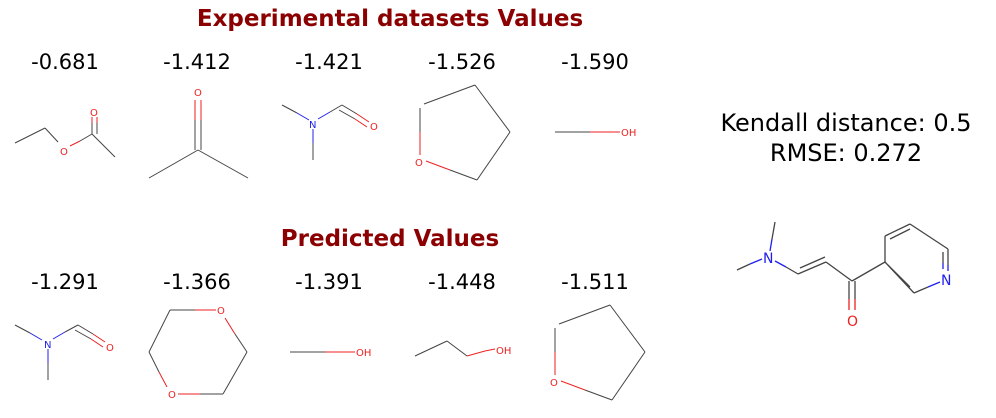 The height and width of the screenshot is (418, 996). I want to click on molecule-dioxane: O O, so click(198, 353).